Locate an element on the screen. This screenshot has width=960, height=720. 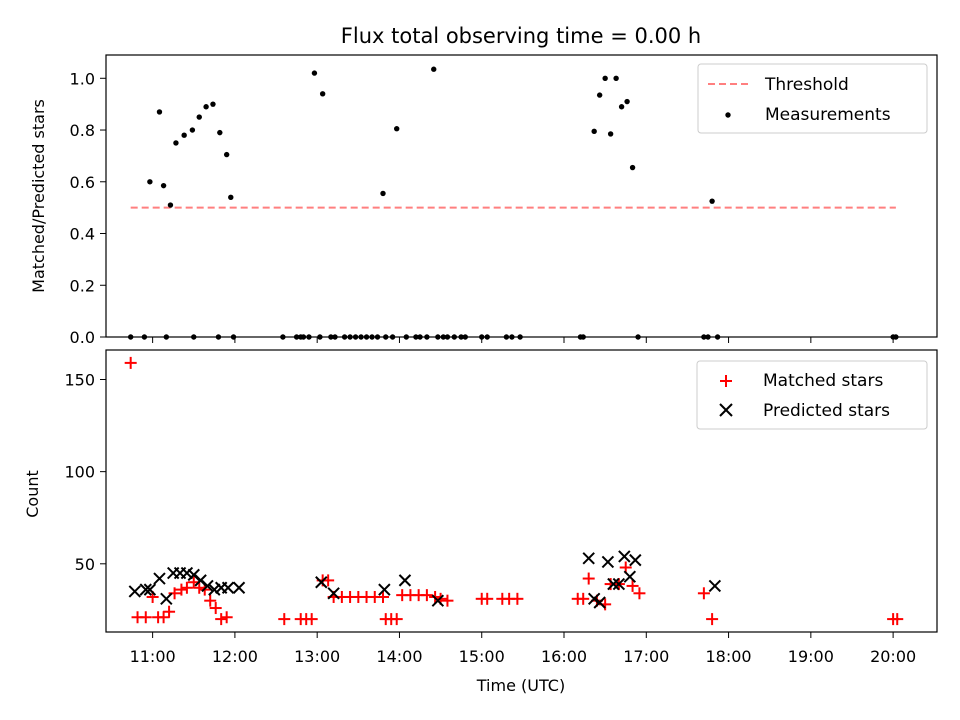
top-y-tick-label: 0.0 is located at coordinates (82, 337).